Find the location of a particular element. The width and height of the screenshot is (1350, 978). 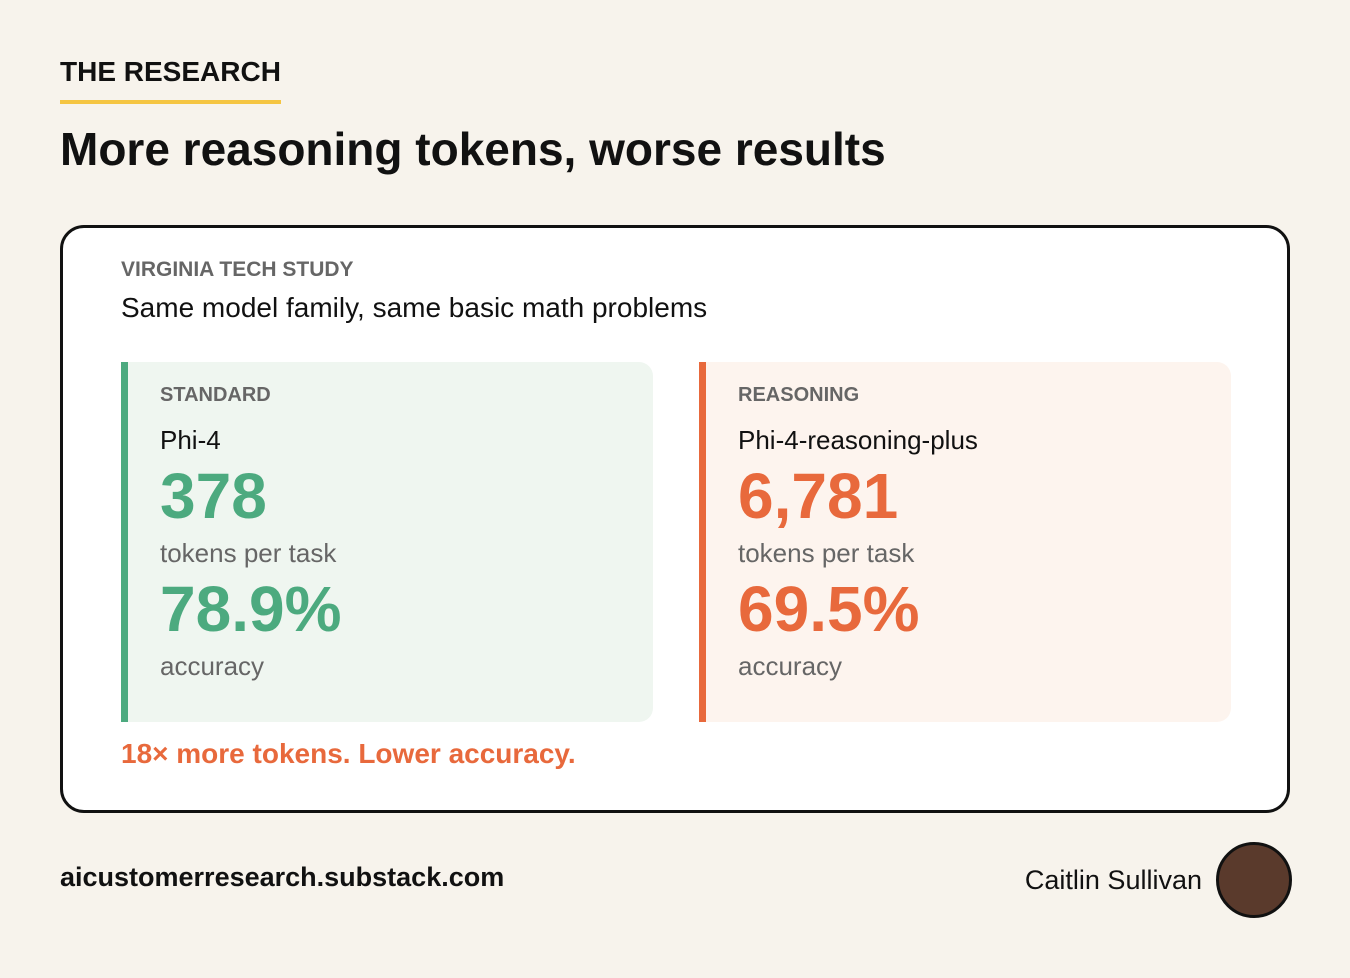

card-label: VIRGINIA TECH STUDY is located at coordinates (237, 269).